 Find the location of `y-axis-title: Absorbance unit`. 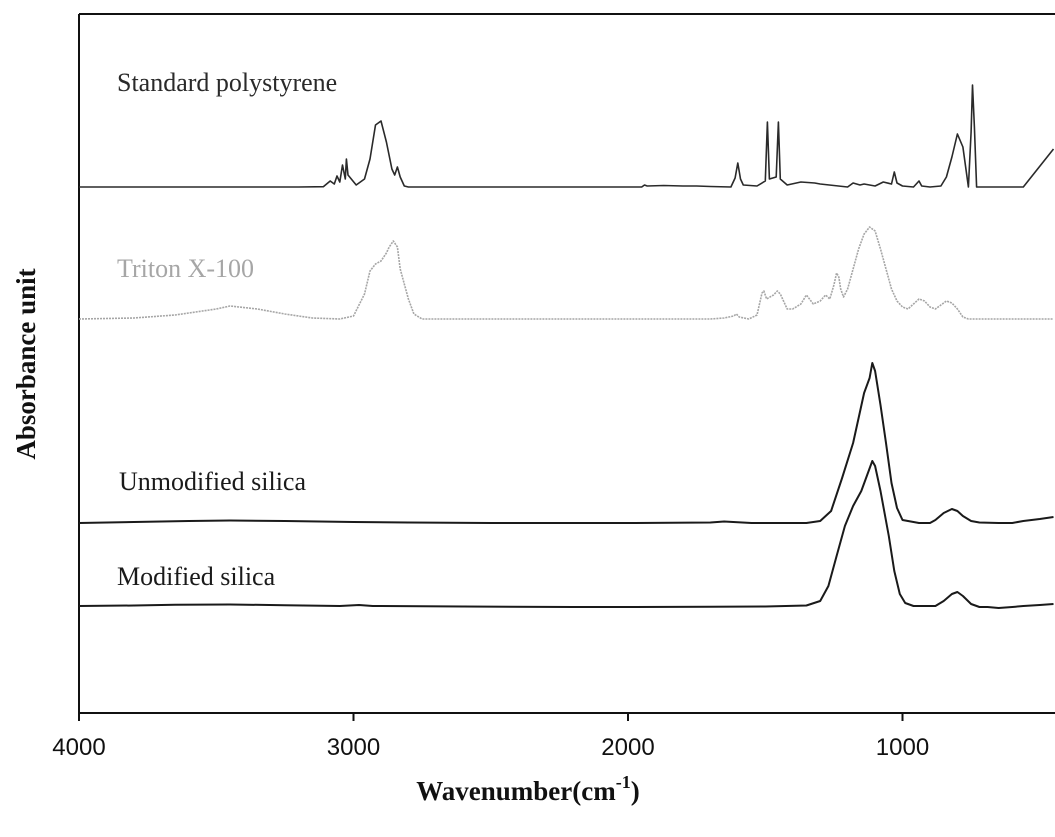

y-axis-title: Absorbance unit is located at coordinates (26, 363).